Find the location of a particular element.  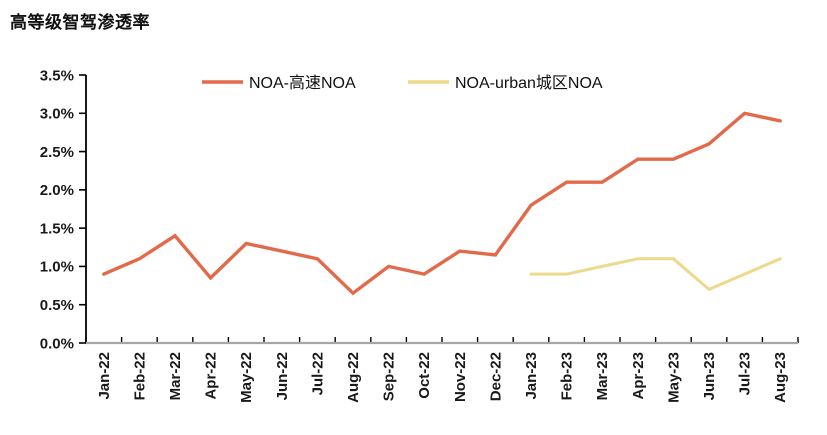

noa-urban-line is located at coordinates (655, 274).